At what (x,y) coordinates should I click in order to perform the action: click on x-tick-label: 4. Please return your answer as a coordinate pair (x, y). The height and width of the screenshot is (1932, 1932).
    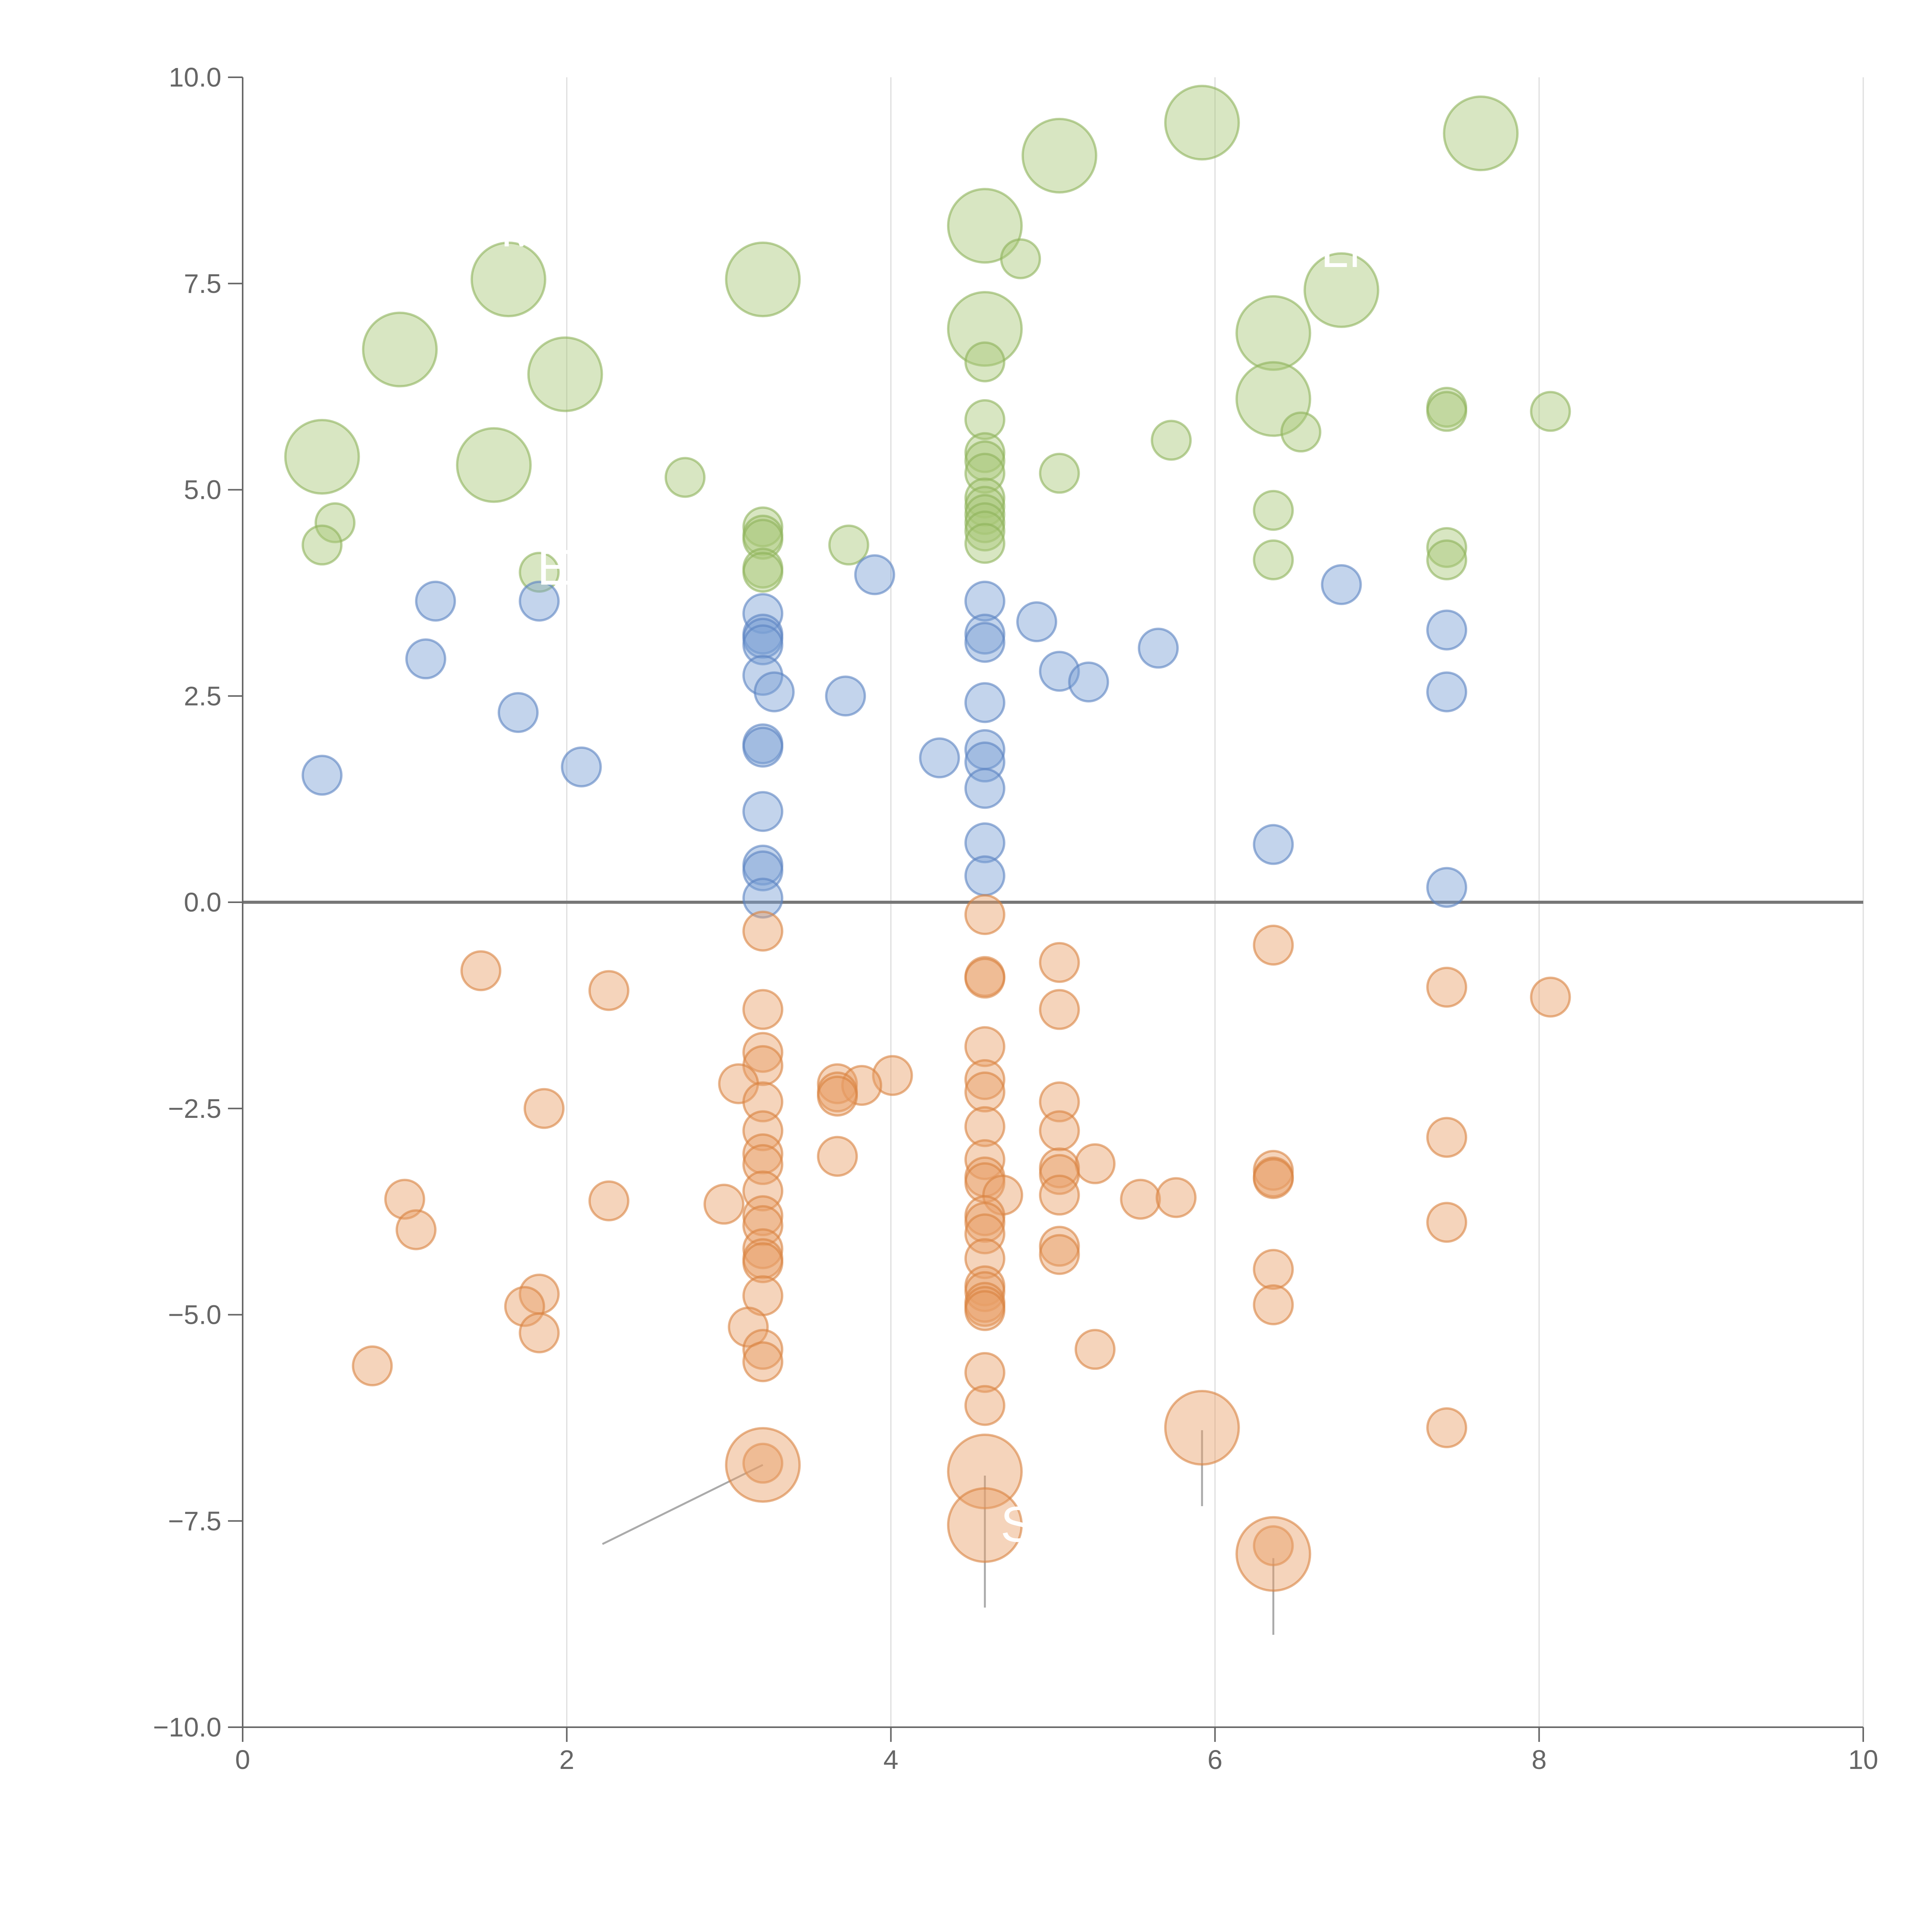
    Looking at the image, I should click on (891, 1760).